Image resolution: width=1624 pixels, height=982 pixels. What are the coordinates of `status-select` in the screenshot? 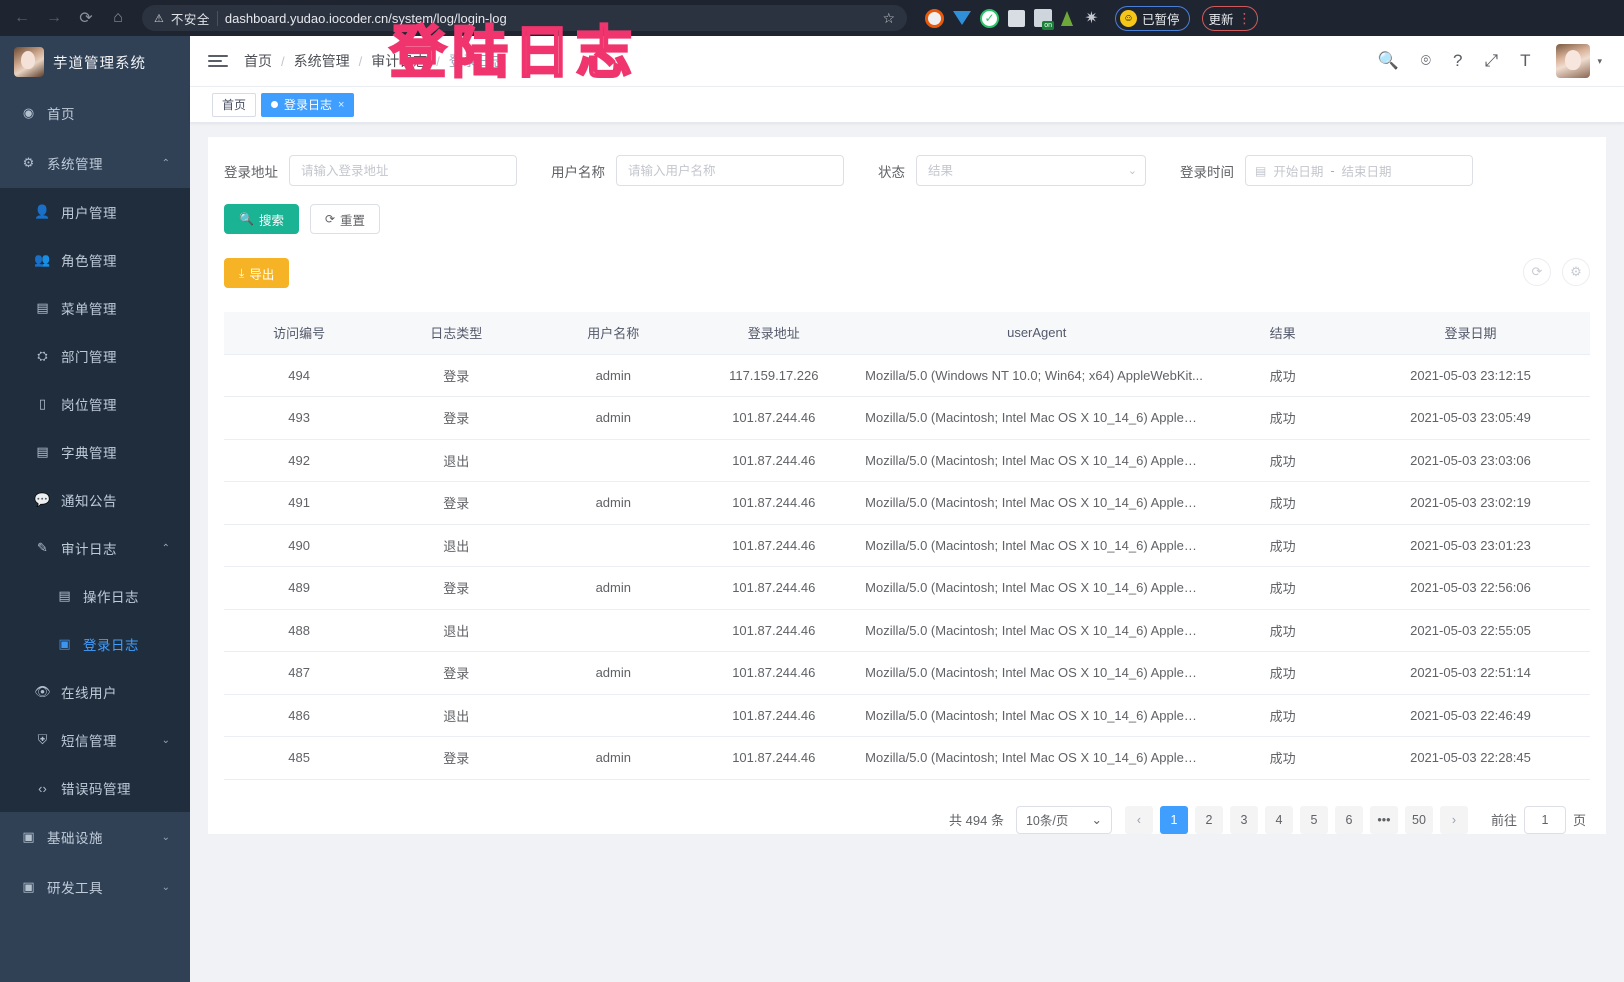 It's located at (1031, 170).